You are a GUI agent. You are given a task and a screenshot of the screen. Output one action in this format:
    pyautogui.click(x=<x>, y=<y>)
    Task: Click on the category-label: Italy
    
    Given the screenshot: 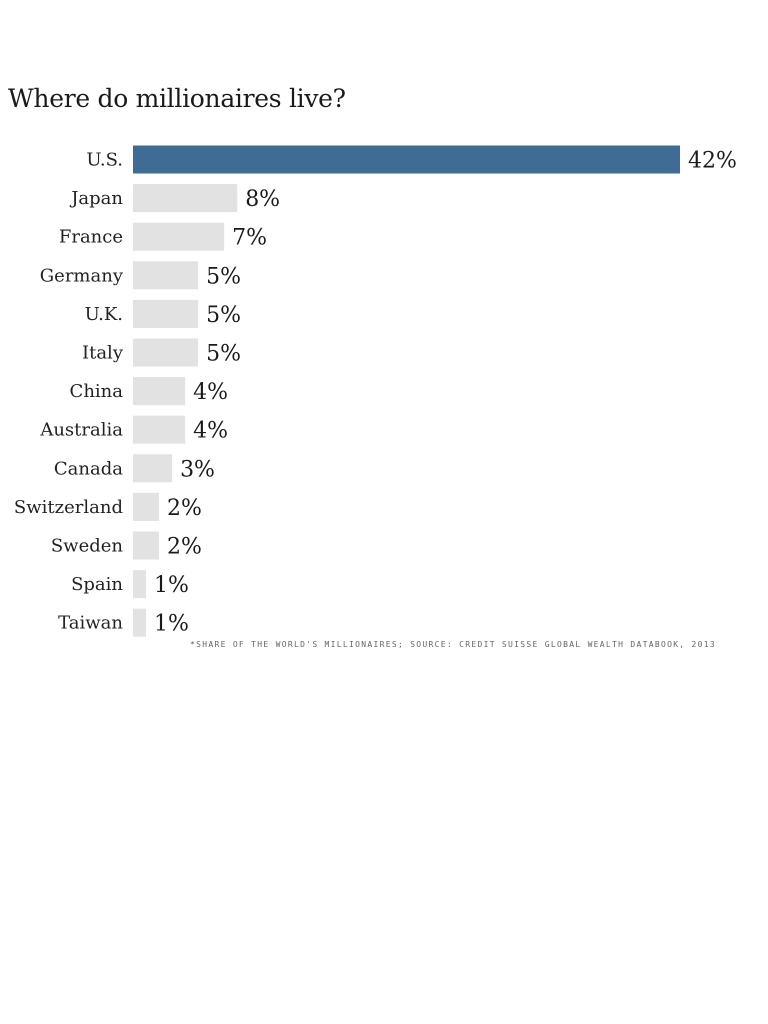 What is the action you would take?
    pyautogui.click(x=103, y=353)
    